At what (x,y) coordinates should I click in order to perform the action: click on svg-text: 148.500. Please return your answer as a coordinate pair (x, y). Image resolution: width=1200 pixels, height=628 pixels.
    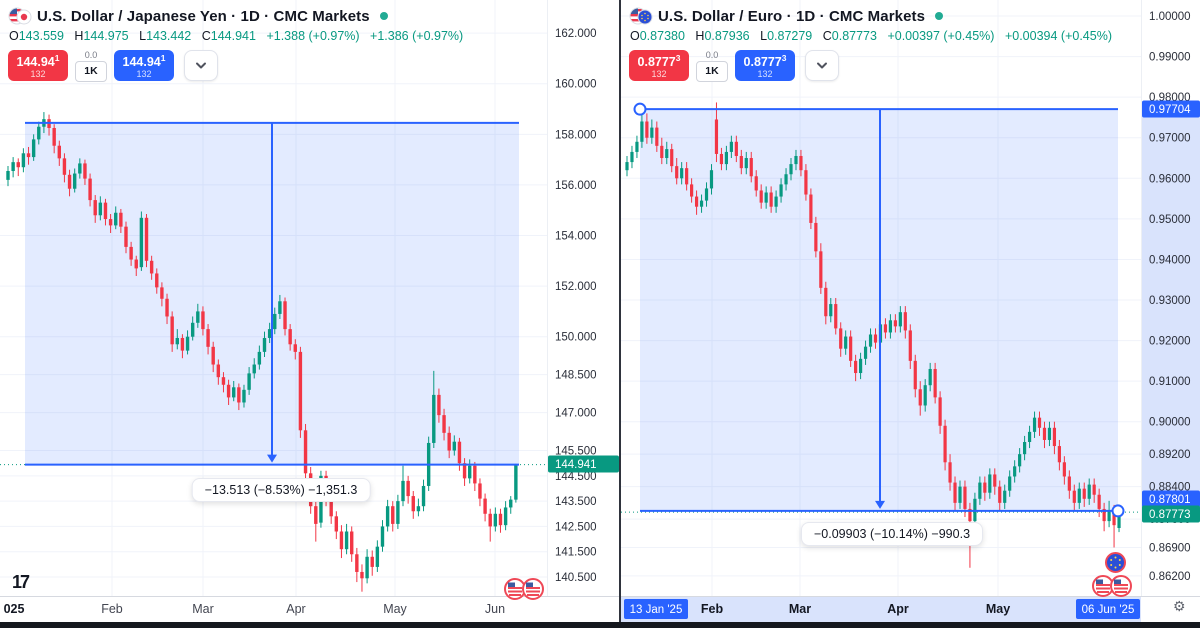
    Looking at the image, I should click on (576, 376).